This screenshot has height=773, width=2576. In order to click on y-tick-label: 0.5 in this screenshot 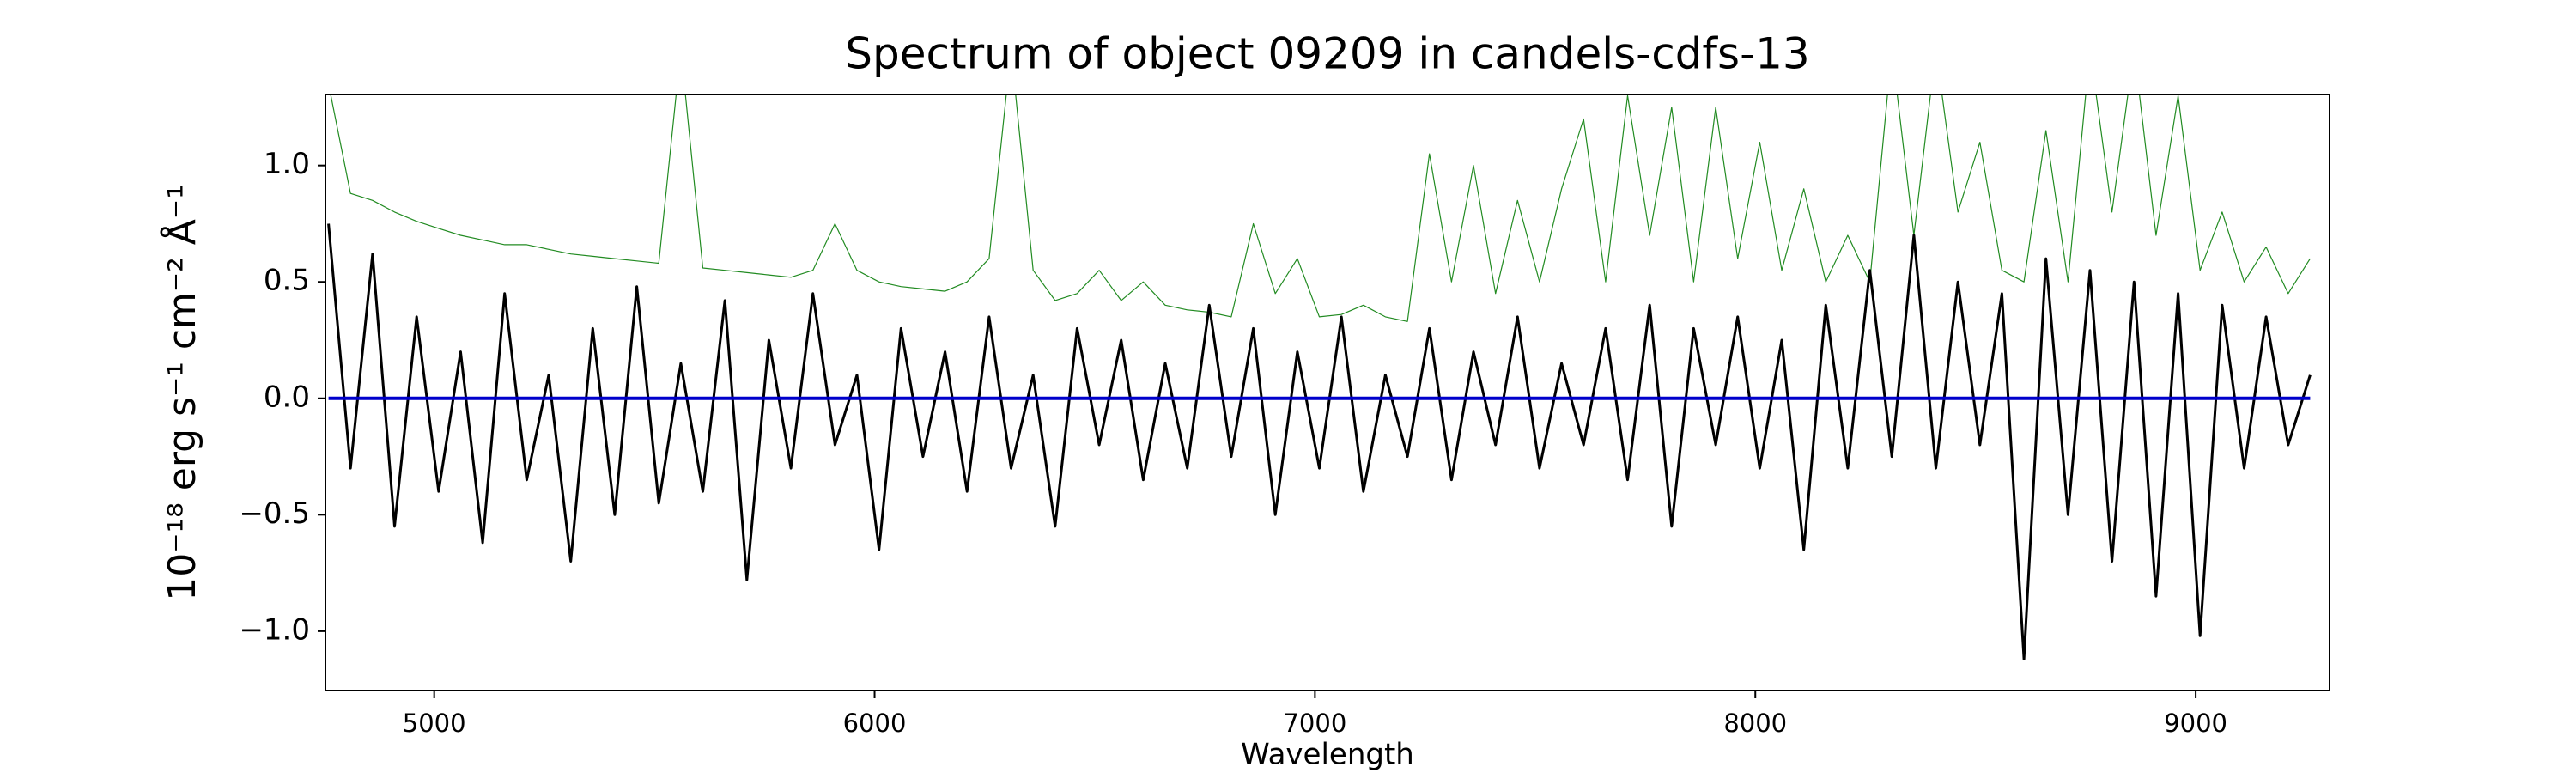, I will do `click(287, 281)`.